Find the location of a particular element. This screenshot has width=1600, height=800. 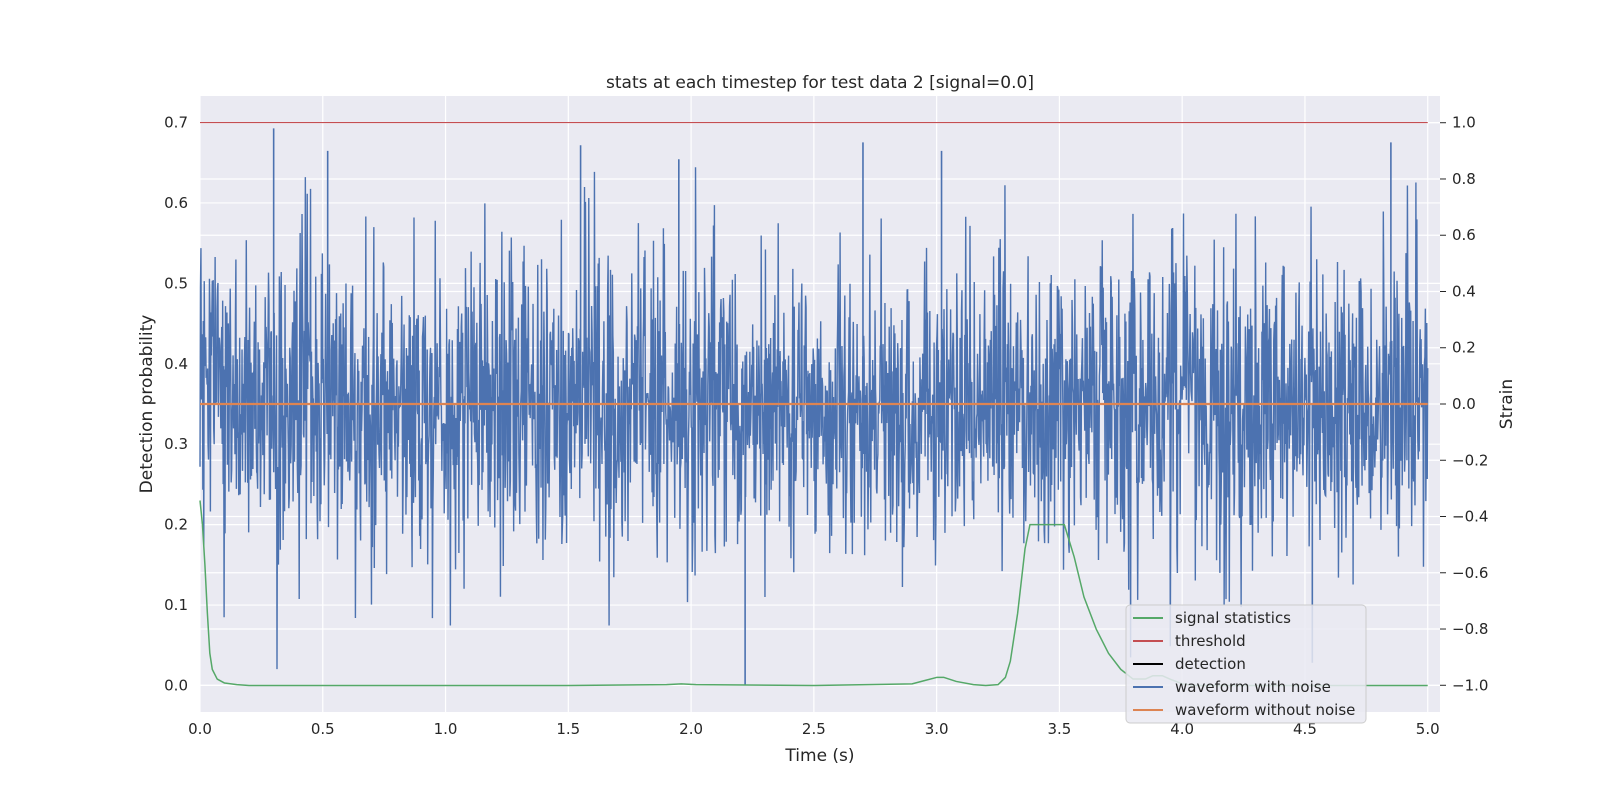

y-left-tick-label: 0.2 is located at coordinates (176, 525).